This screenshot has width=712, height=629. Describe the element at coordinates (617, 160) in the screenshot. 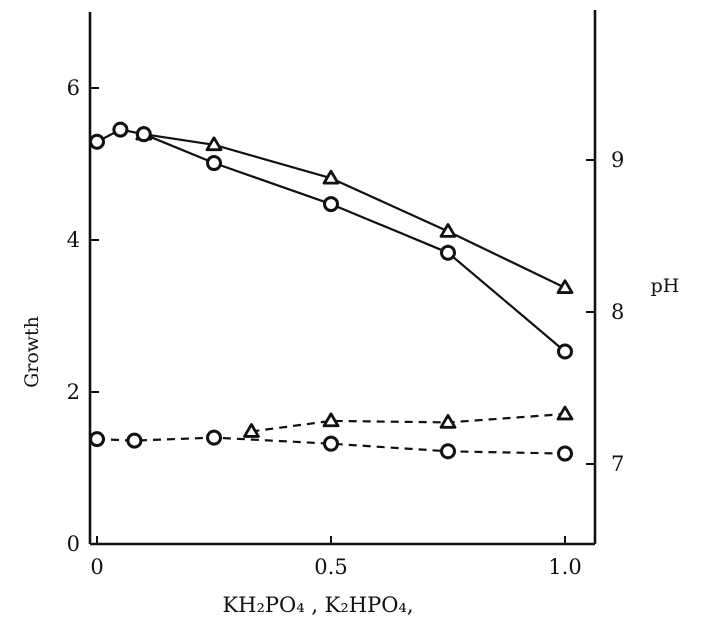

I see `y-right-tick-label: 9` at that location.